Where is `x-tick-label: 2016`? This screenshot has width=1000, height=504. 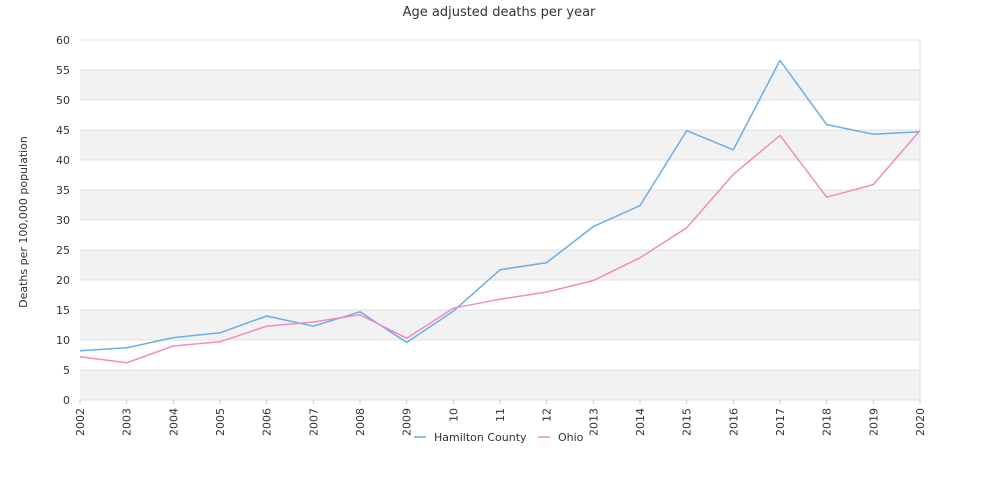 x-tick-label: 2016 is located at coordinates (733, 422).